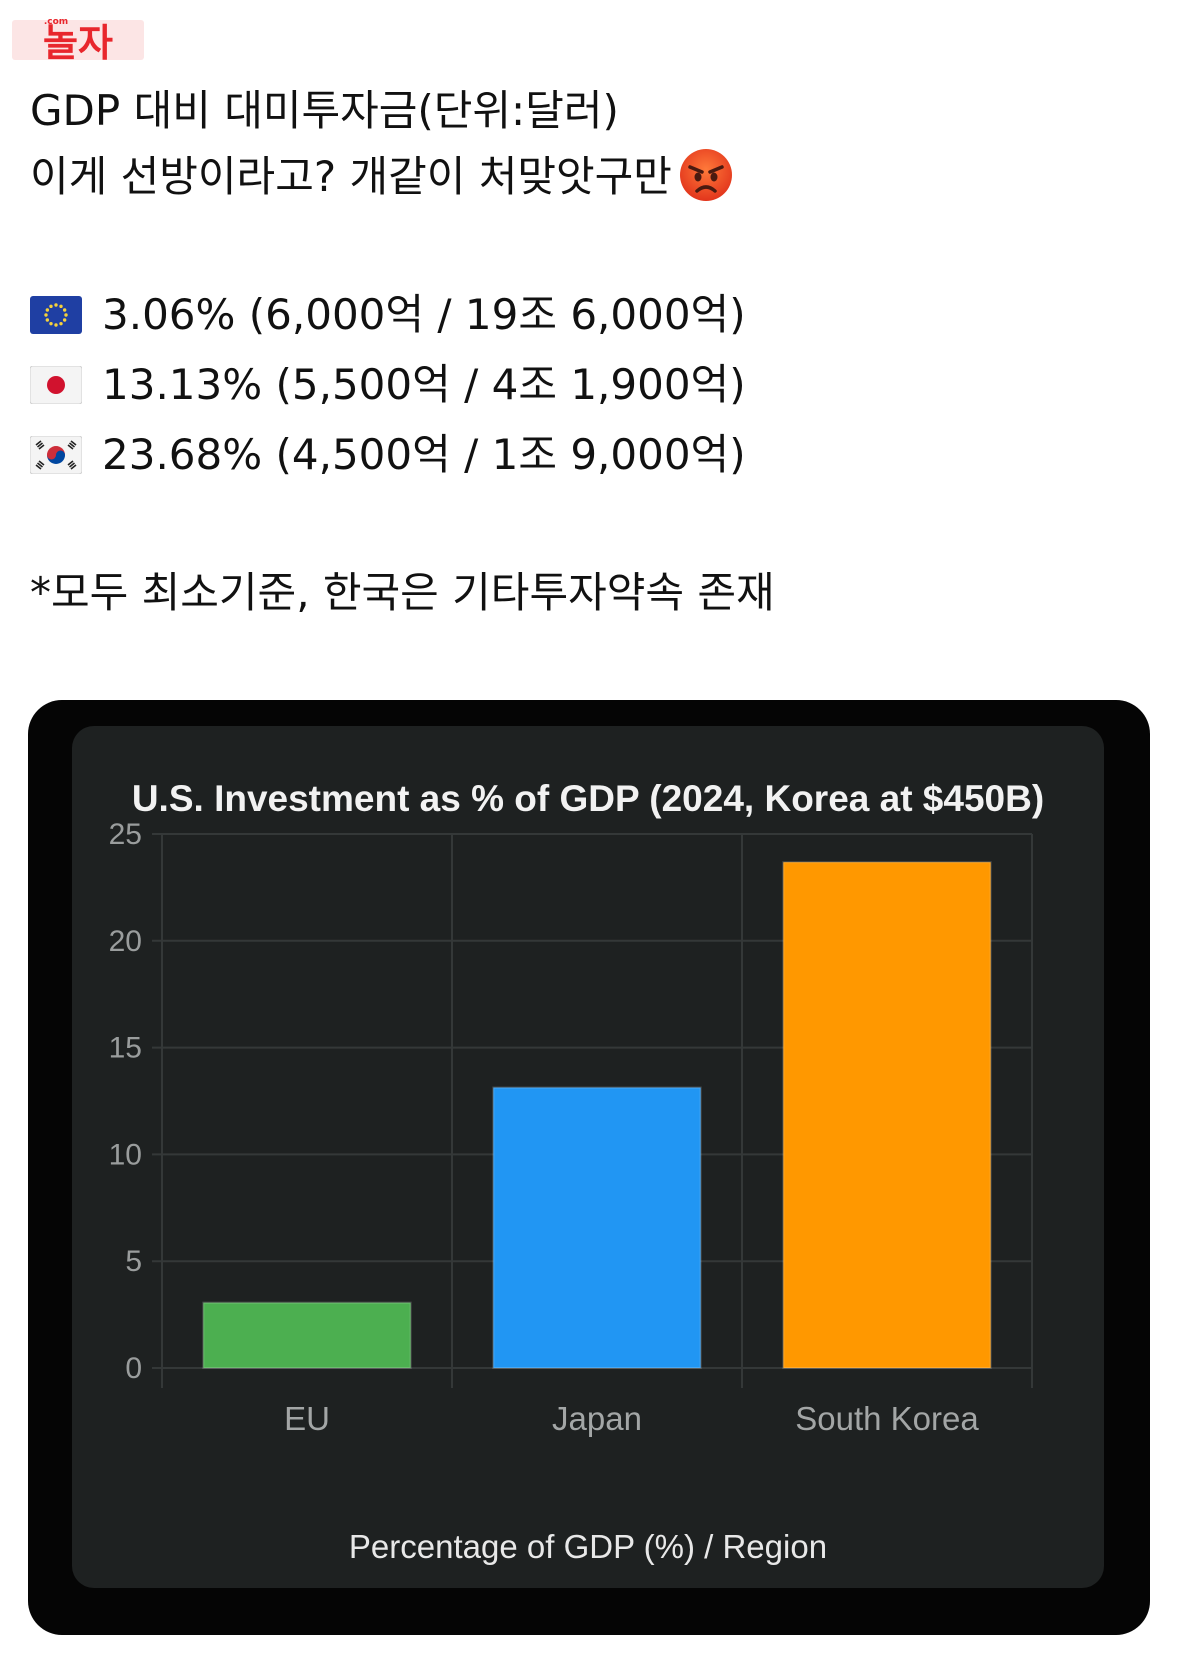 This screenshot has width=1178, height=1670. Describe the element at coordinates (133, 1261) in the screenshot. I see `y-tick-label: 5` at that location.